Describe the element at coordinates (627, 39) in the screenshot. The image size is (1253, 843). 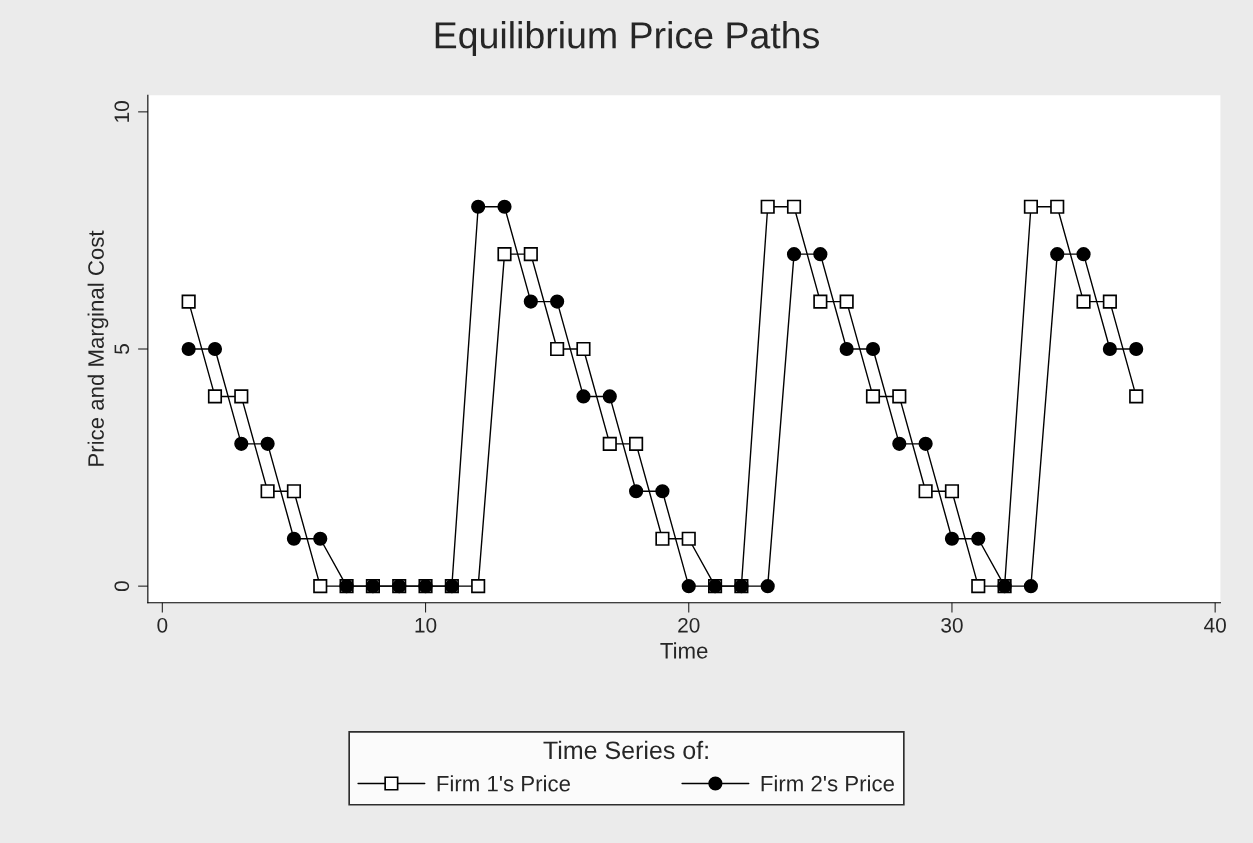
I see `chart-title: Equilibrium Price Paths` at that location.